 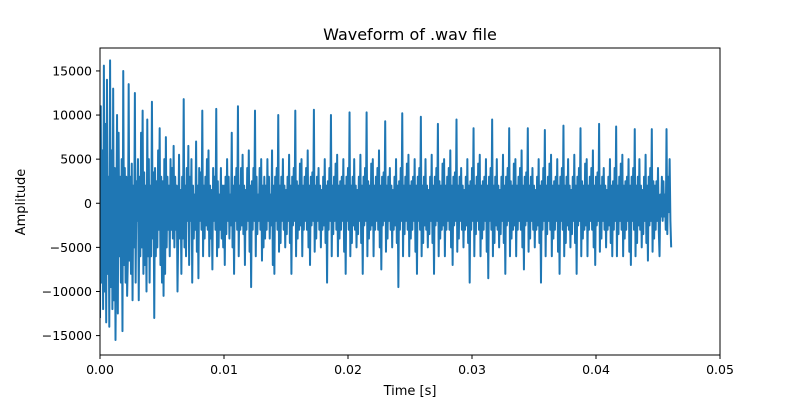 What do you see at coordinates (71, 203) in the screenshot?
I see `y-axis: −15000 −10000 −5000 0 5000 10000 15000` at bounding box center [71, 203].